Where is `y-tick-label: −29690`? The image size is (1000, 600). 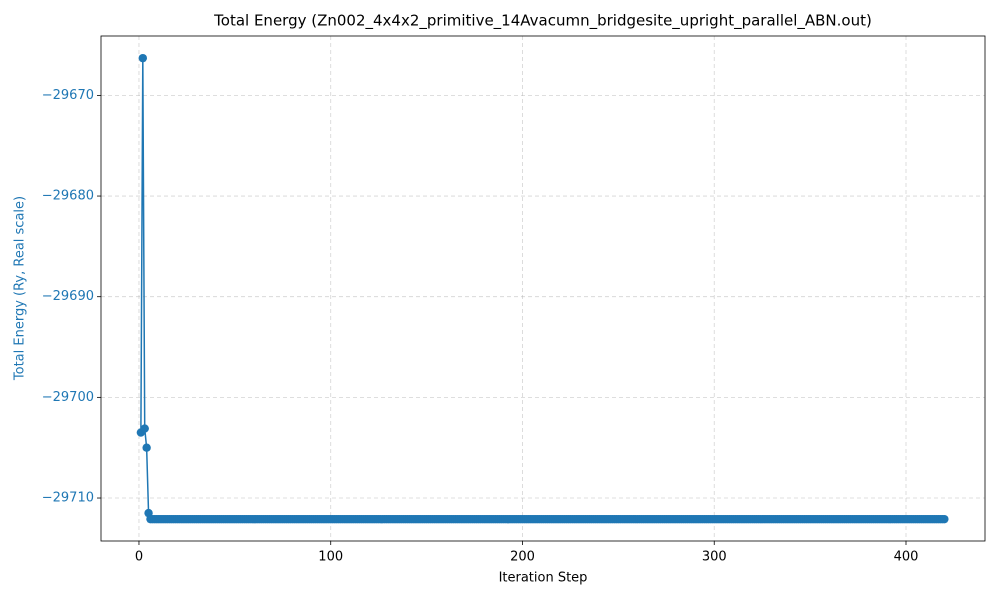 y-tick-label: −29690 is located at coordinates (68, 296).